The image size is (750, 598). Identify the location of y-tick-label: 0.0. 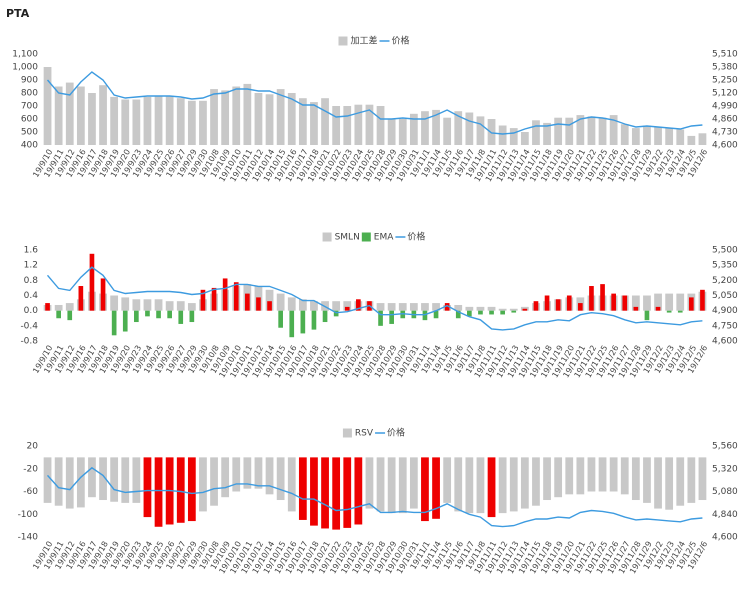
(31, 311).